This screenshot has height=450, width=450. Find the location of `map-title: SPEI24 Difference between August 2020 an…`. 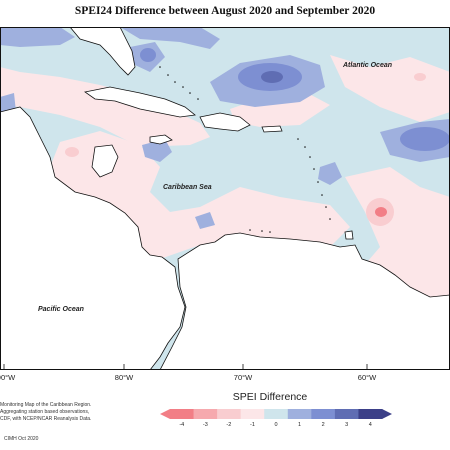

map-title: SPEI24 Difference between August 2020 an… is located at coordinates (225, 11).